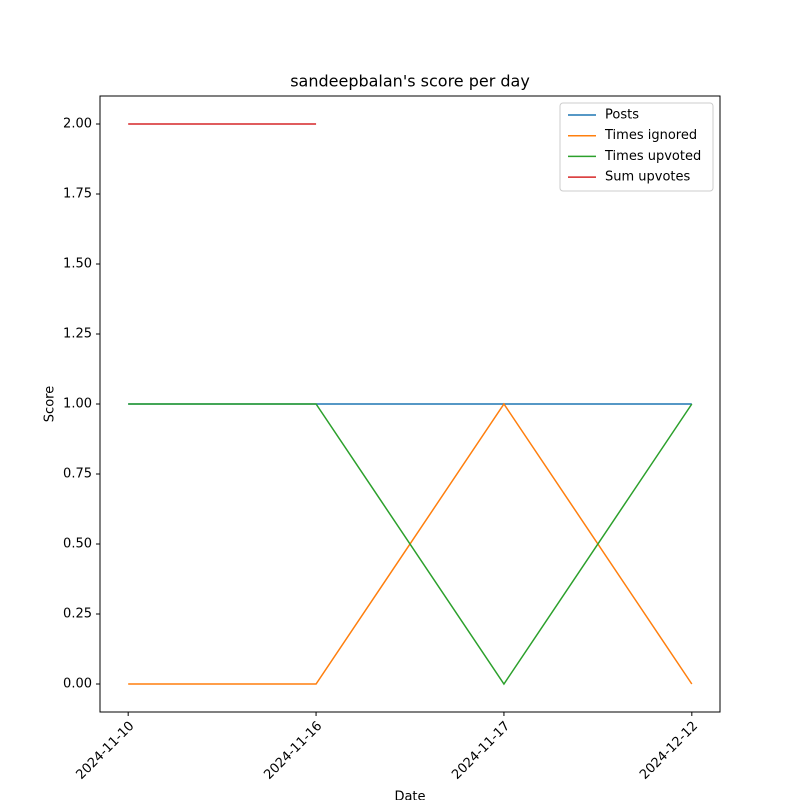 This screenshot has height=800, width=800. Describe the element at coordinates (409, 795) in the screenshot. I see `x-axis-label: Date` at that location.